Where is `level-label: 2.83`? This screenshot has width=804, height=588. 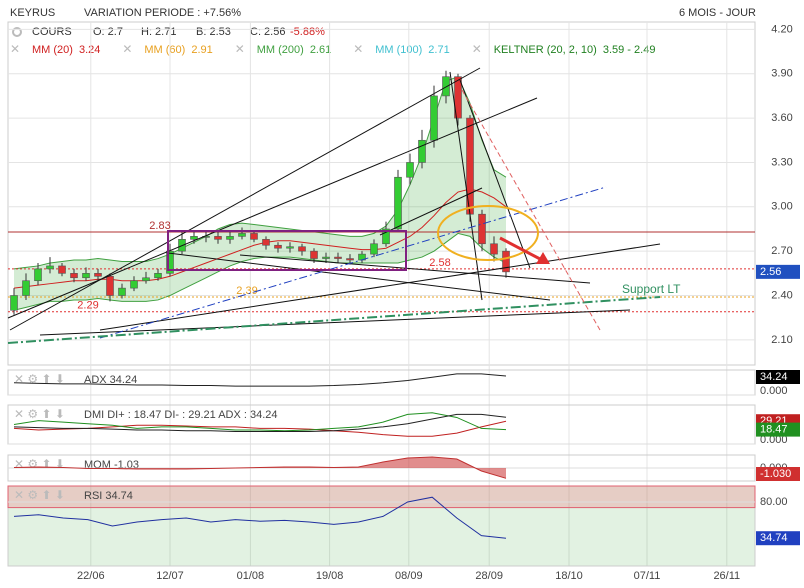
level-label: 2.83 is located at coordinates (159, 226).